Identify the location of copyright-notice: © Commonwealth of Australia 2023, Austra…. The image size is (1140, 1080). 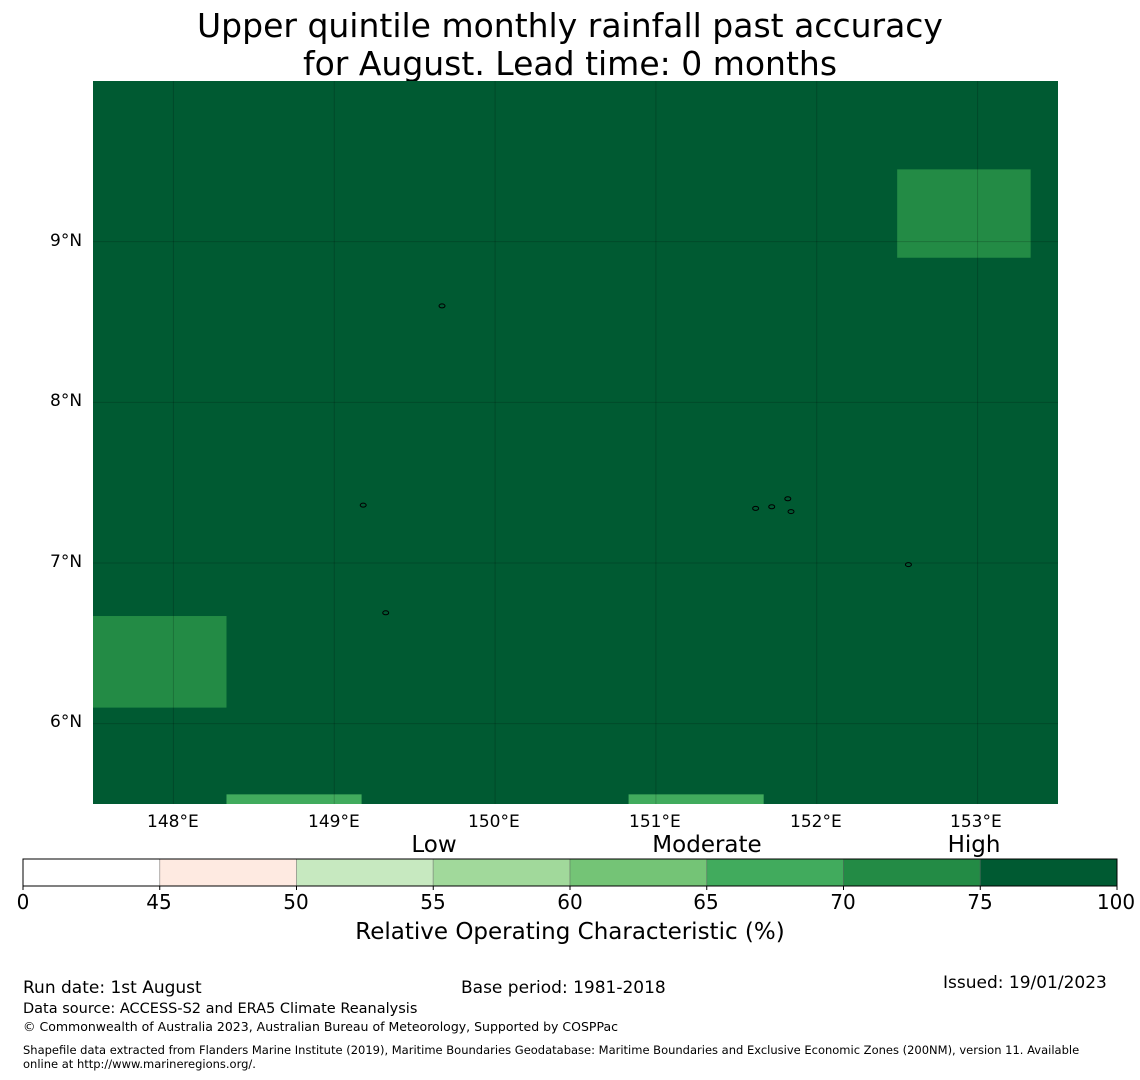
(320, 1026).